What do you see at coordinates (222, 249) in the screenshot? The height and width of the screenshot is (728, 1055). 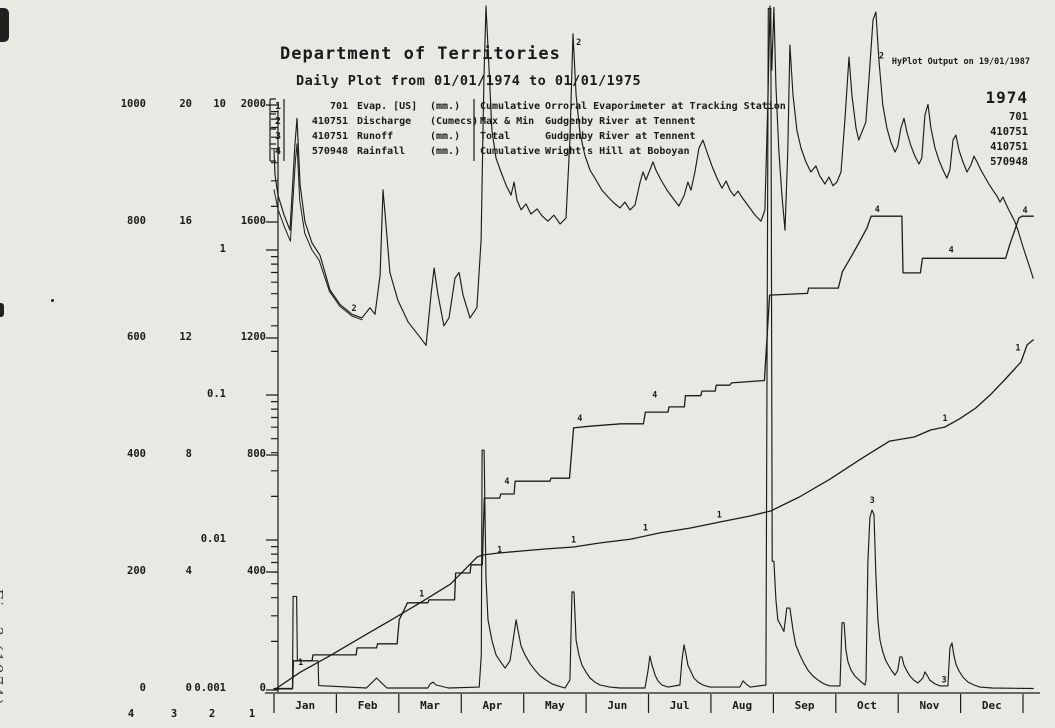 I see `axis-tick-label: 1` at bounding box center [222, 249].